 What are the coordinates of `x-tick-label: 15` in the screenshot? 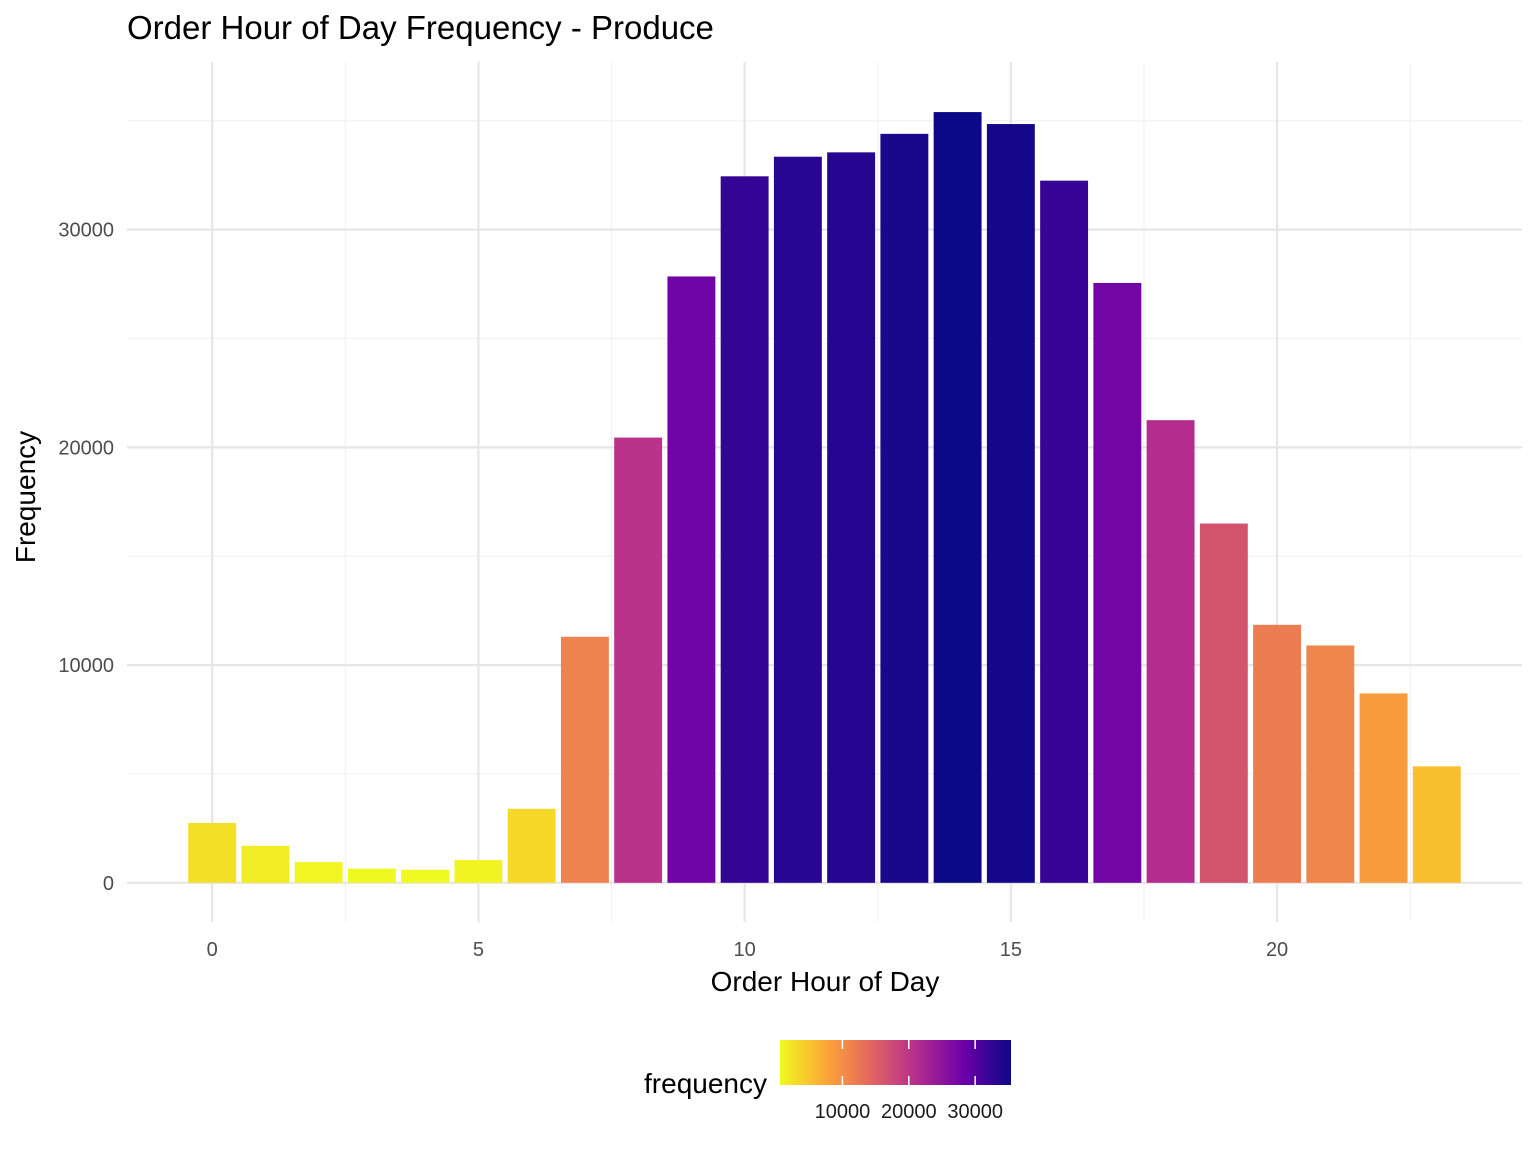 It's located at (1011, 950).